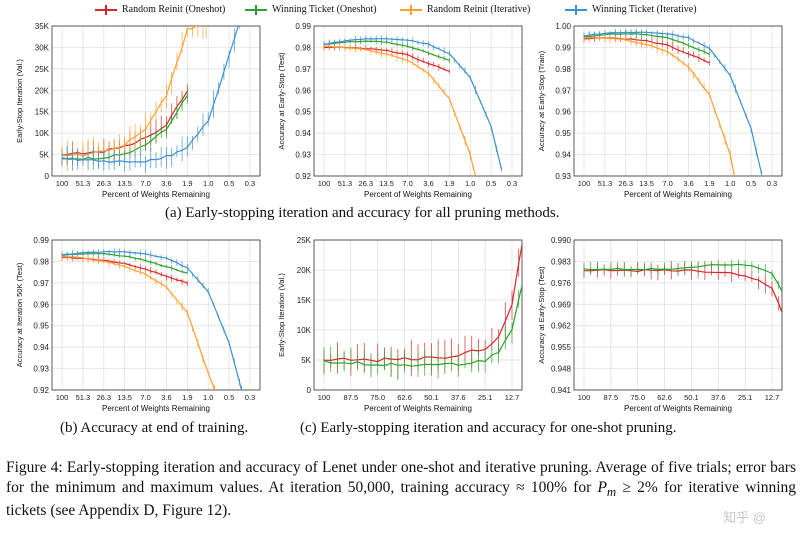  Describe the element at coordinates (611, 491) in the screenshot. I see `math-m: m` at that location.